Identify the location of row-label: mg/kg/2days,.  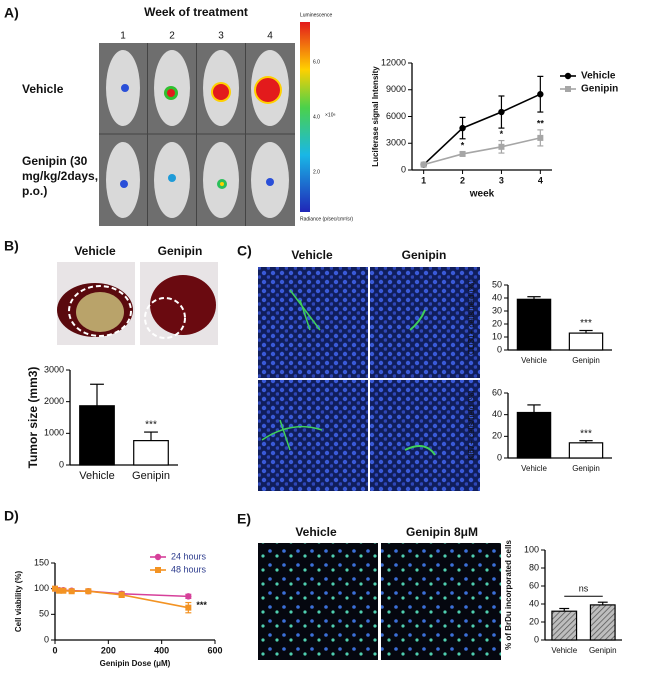
(60, 176).